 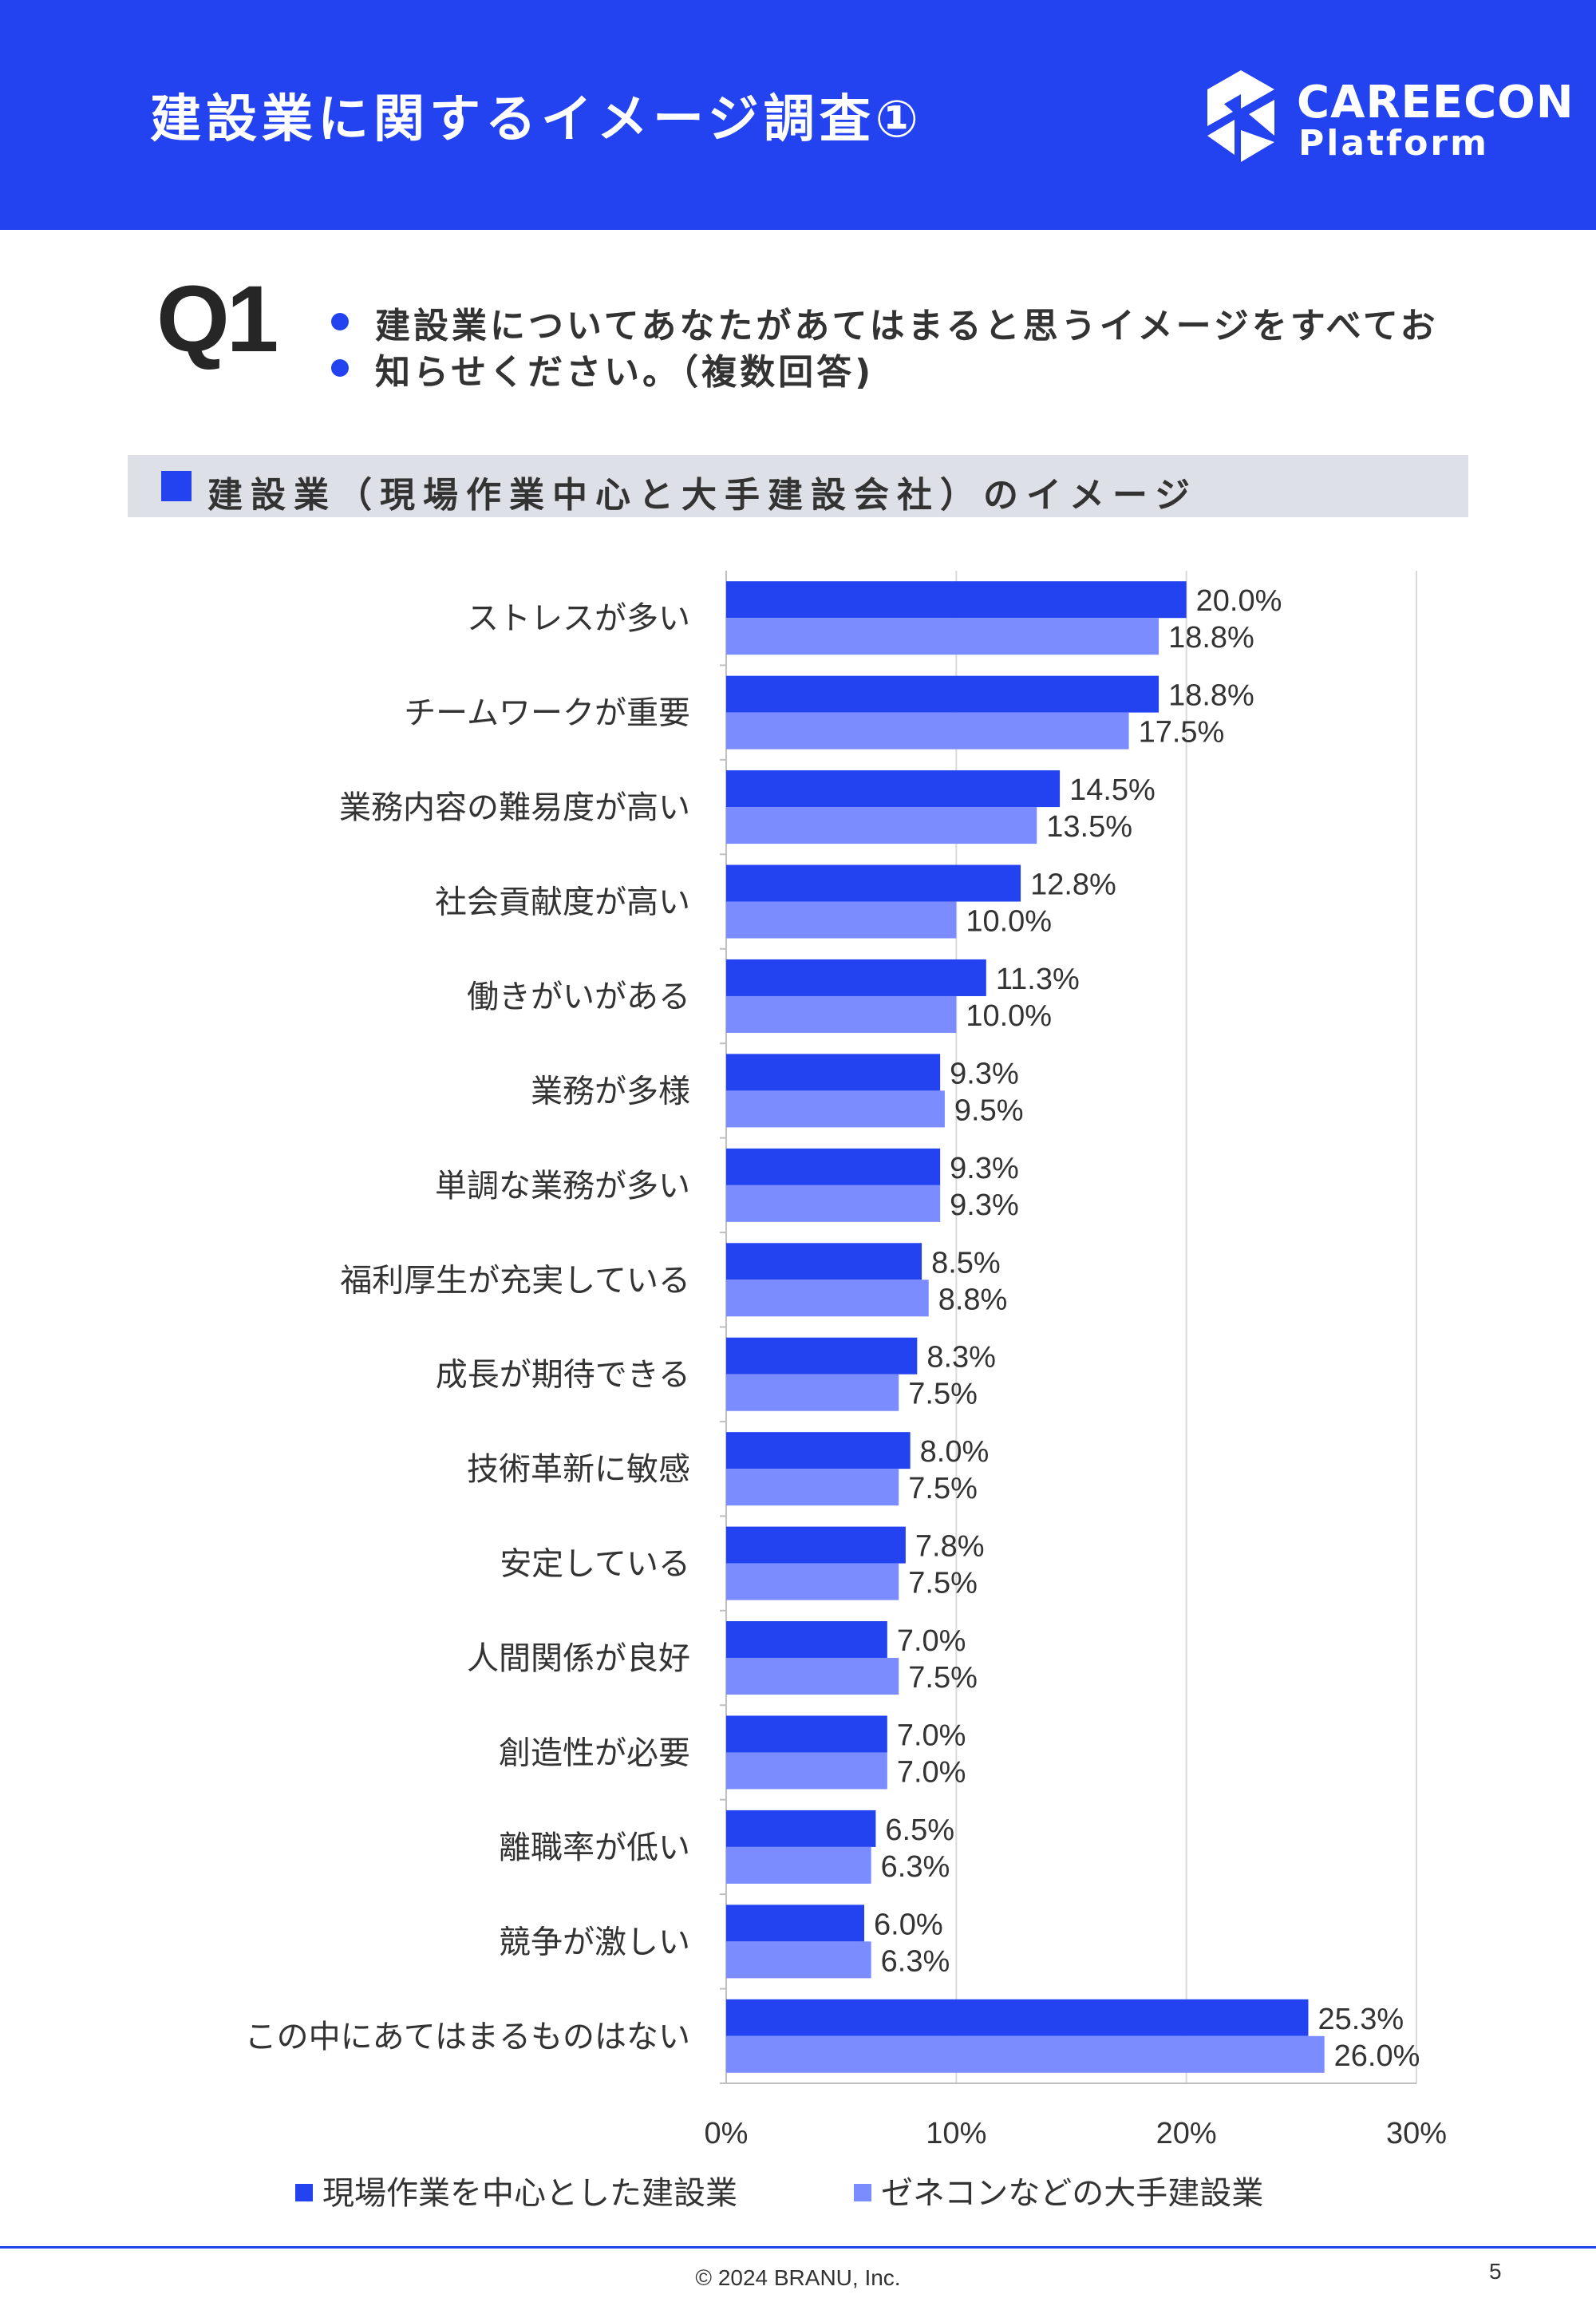 I want to click on header-banner: 建設業に関するイメージ調査① CAREECON Platform, so click(x=798, y=115).